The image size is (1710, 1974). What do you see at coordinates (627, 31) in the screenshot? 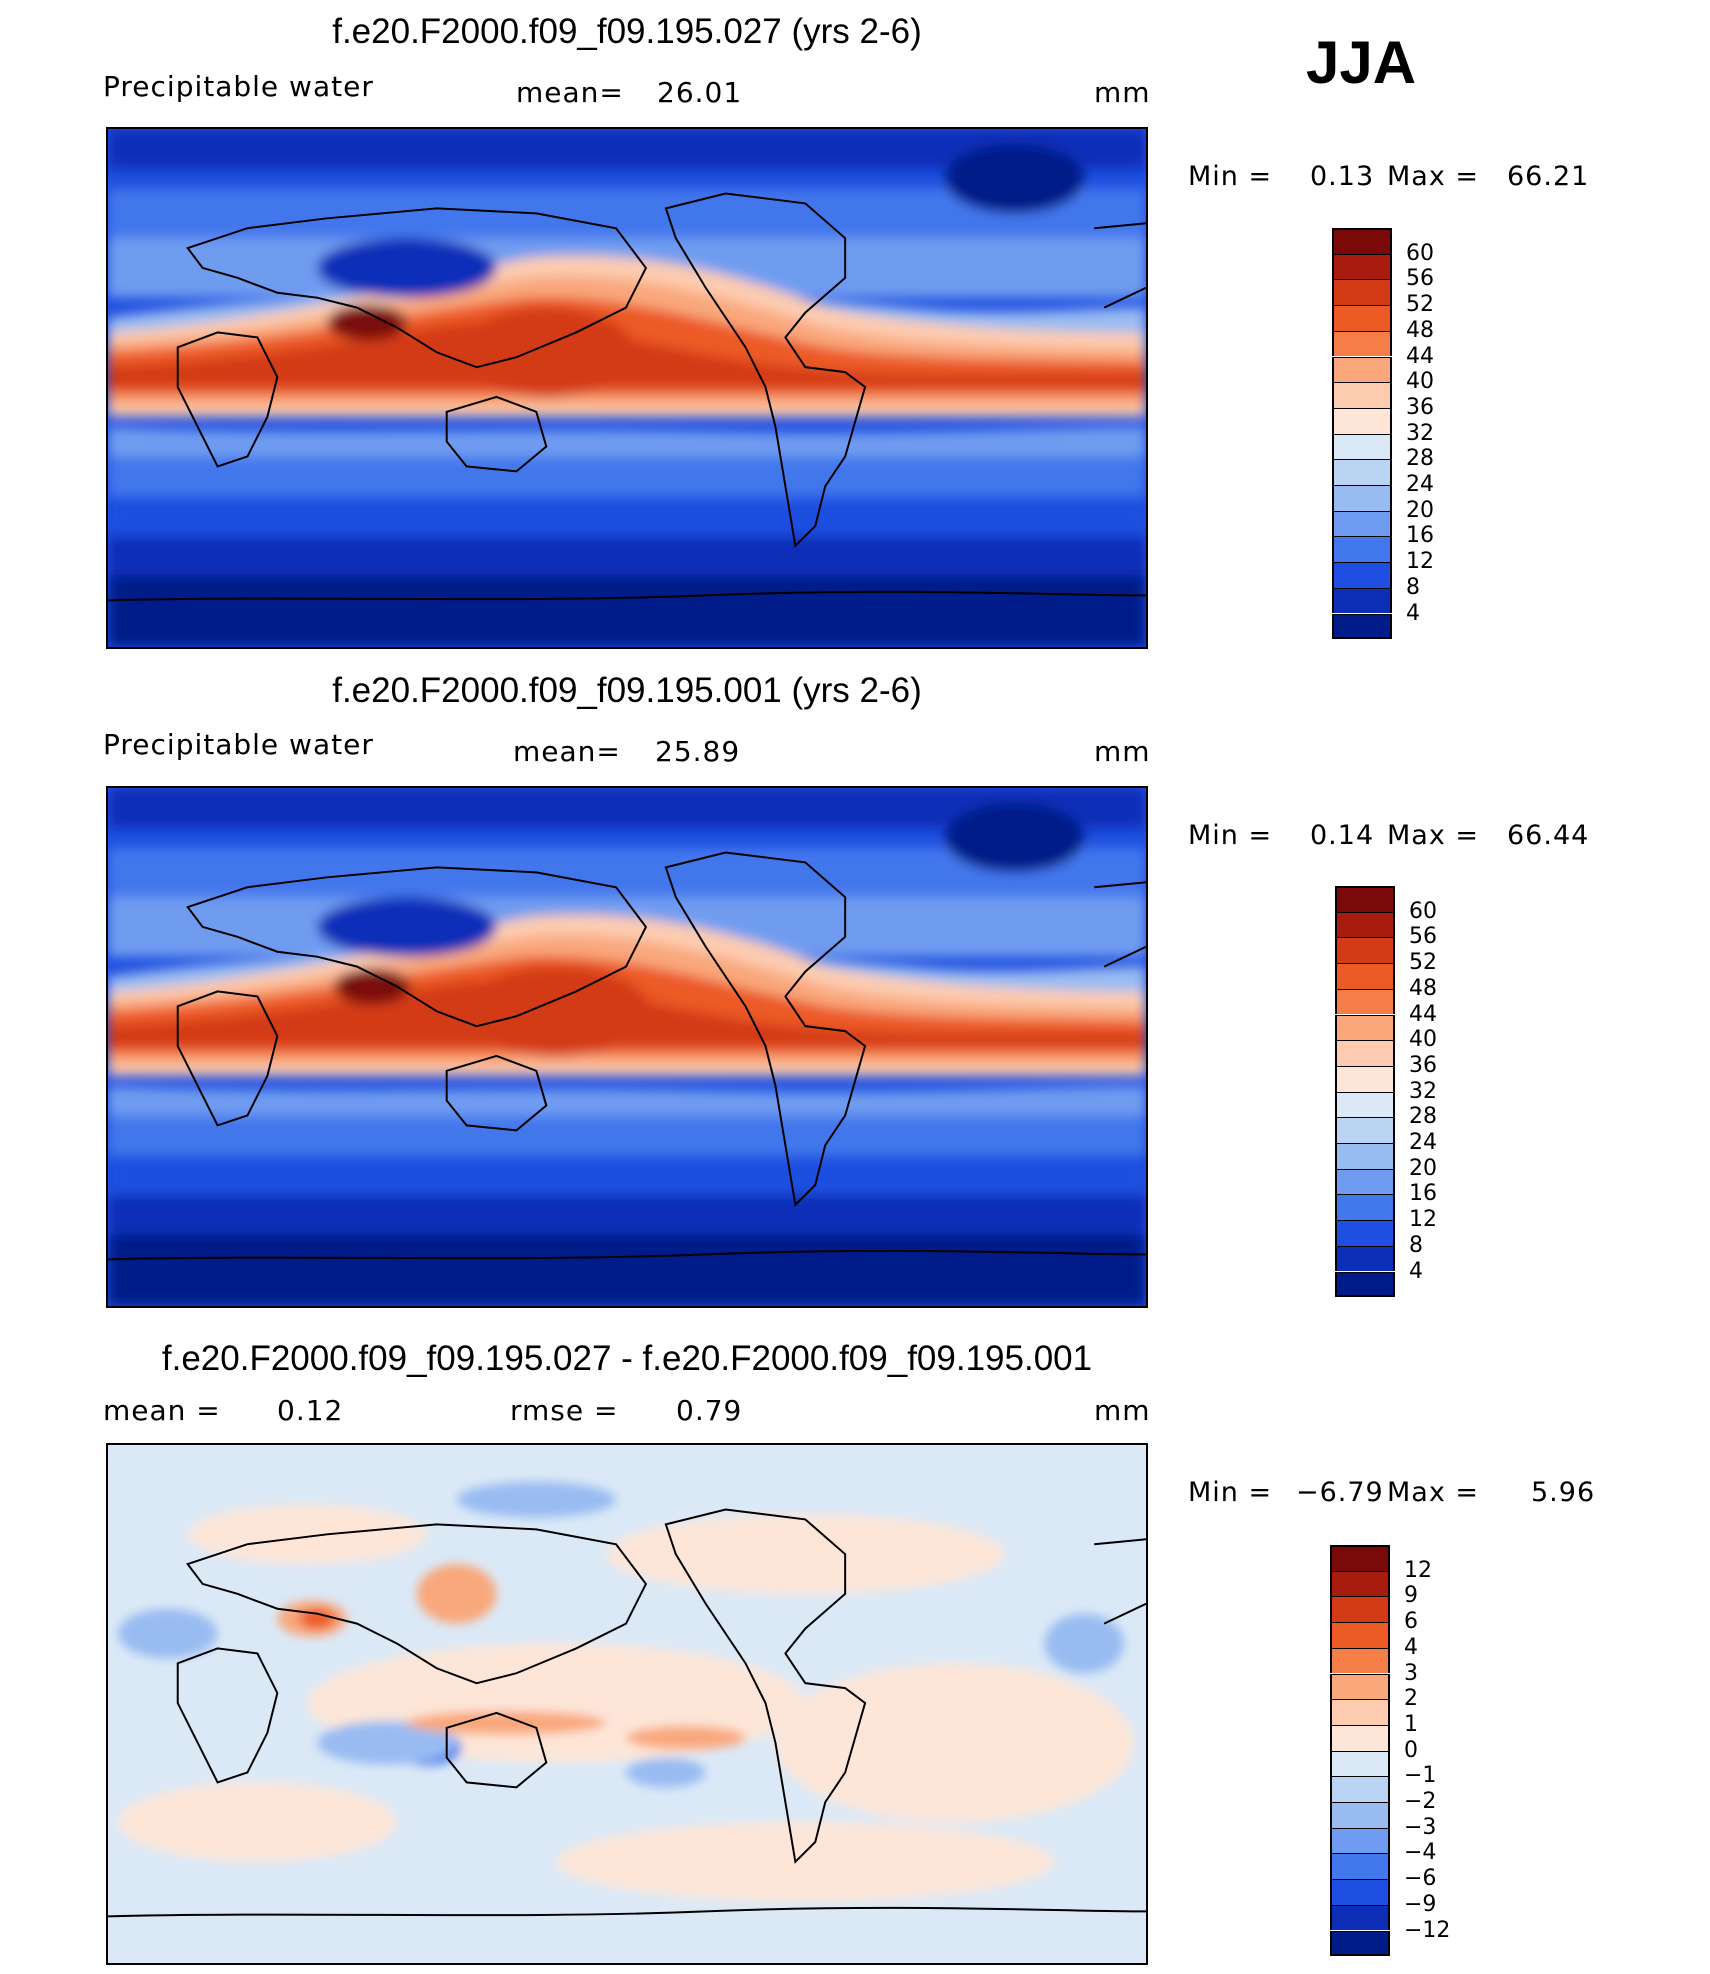
I see `panel1-title: f.e20.F2000.f09_f09.195.027 (yrs 2-6)` at bounding box center [627, 31].